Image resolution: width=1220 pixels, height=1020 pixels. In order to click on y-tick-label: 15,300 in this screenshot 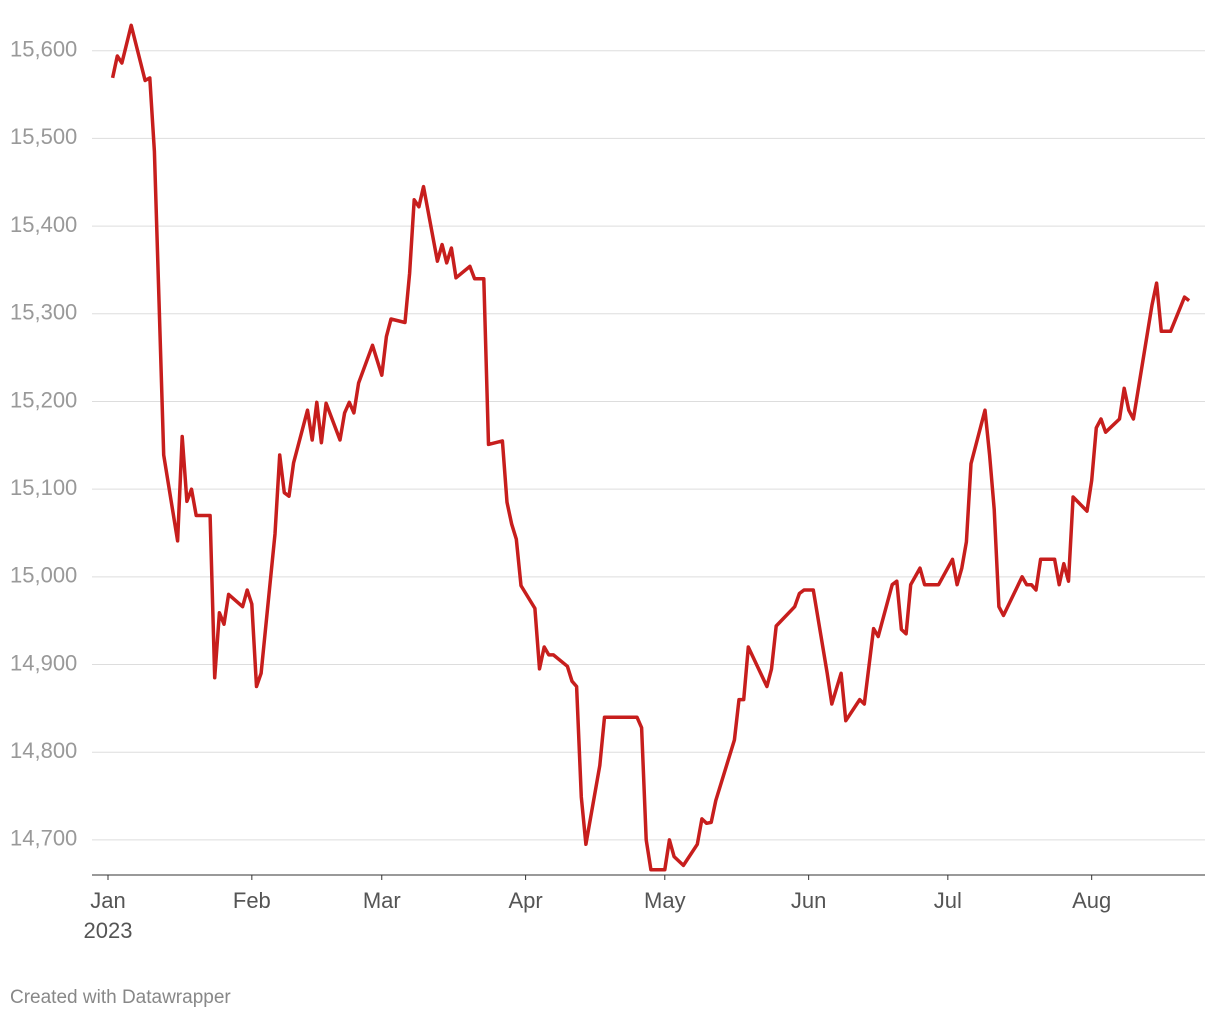, I will do `click(43, 312)`.